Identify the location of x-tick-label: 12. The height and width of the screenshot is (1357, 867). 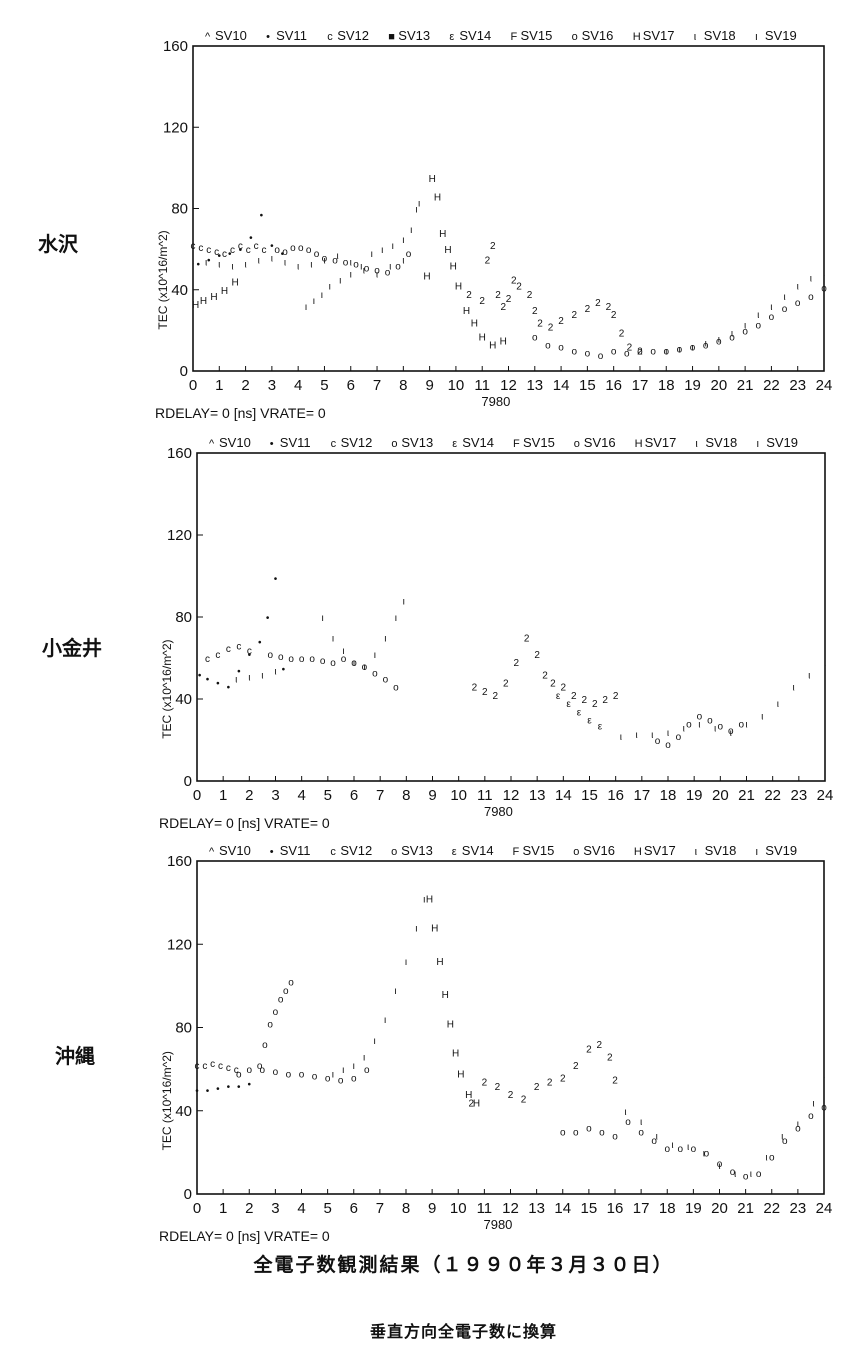
(510, 1208).